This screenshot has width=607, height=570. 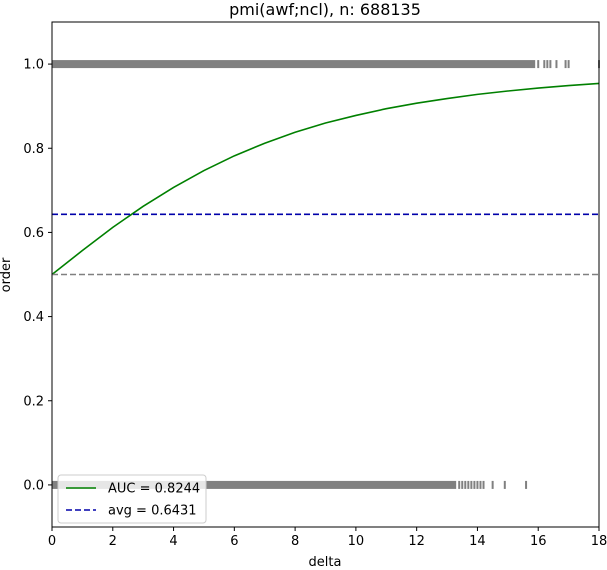 I want to click on y-tick-label: 0.8, so click(x=33, y=149).